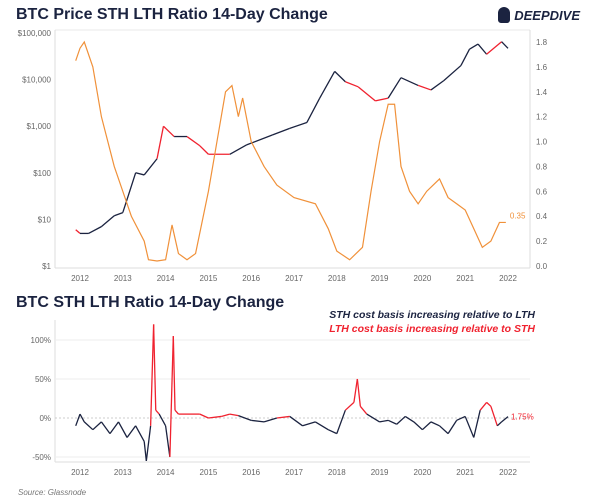 Image resolution: width=600 pixels, height=503 pixels. What do you see at coordinates (542, 166) in the screenshot?
I see `right-tick-label: 0.8` at bounding box center [542, 166].